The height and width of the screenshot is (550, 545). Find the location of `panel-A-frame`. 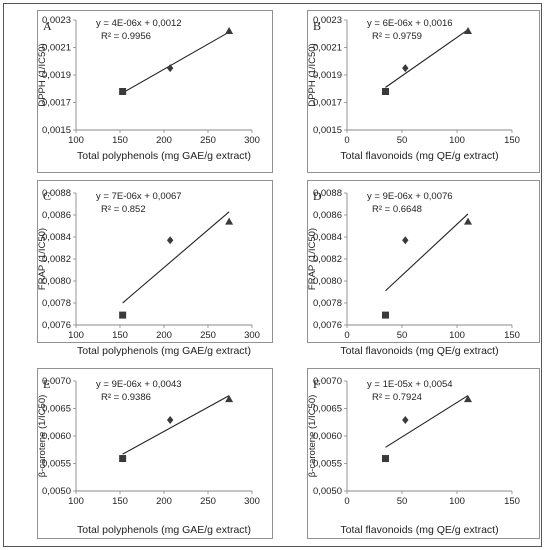

panel-A-frame is located at coordinates (155, 91).